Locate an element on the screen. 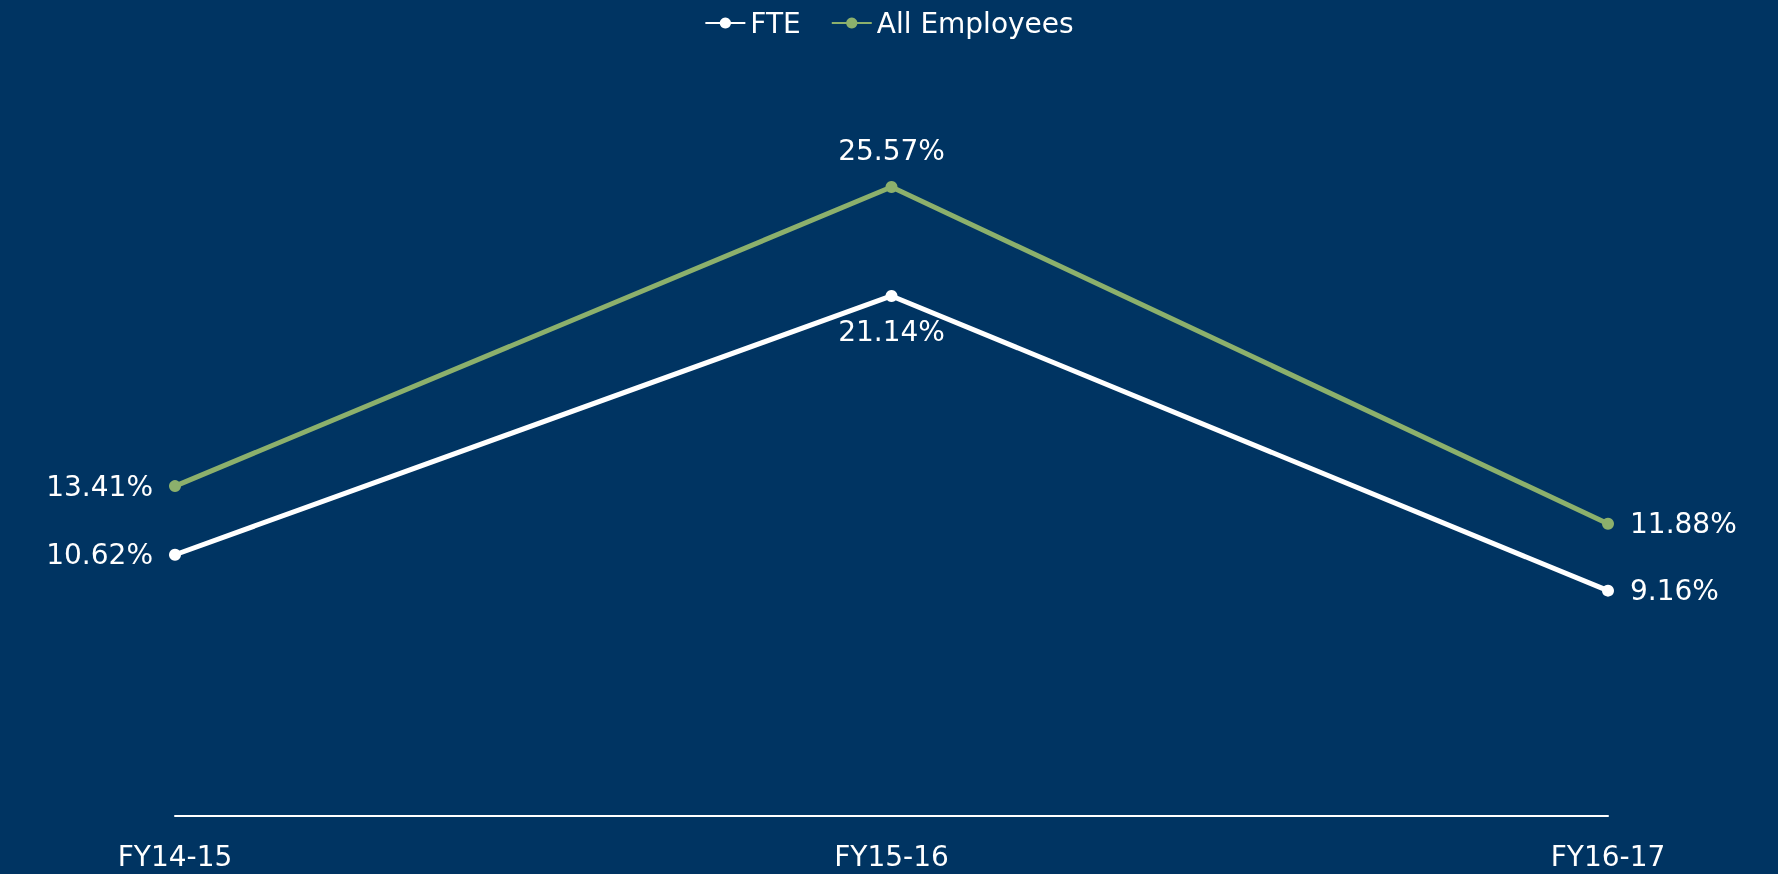 Image resolution: width=1778 pixels, height=874 pixels. data-label: 9.16% is located at coordinates (1674, 591).